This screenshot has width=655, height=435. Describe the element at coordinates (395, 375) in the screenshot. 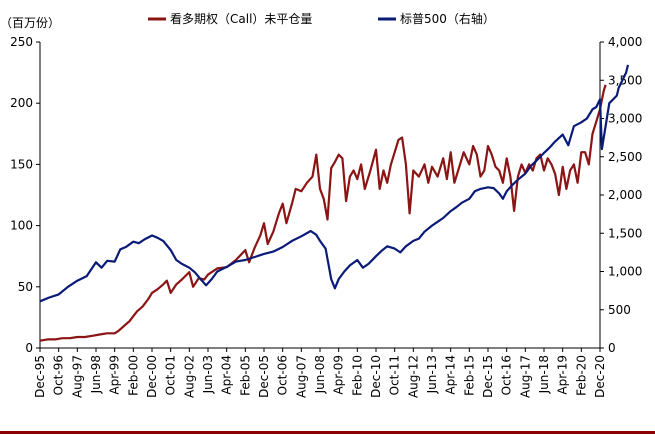

I see `x-tick-label: Oct-11` at that location.